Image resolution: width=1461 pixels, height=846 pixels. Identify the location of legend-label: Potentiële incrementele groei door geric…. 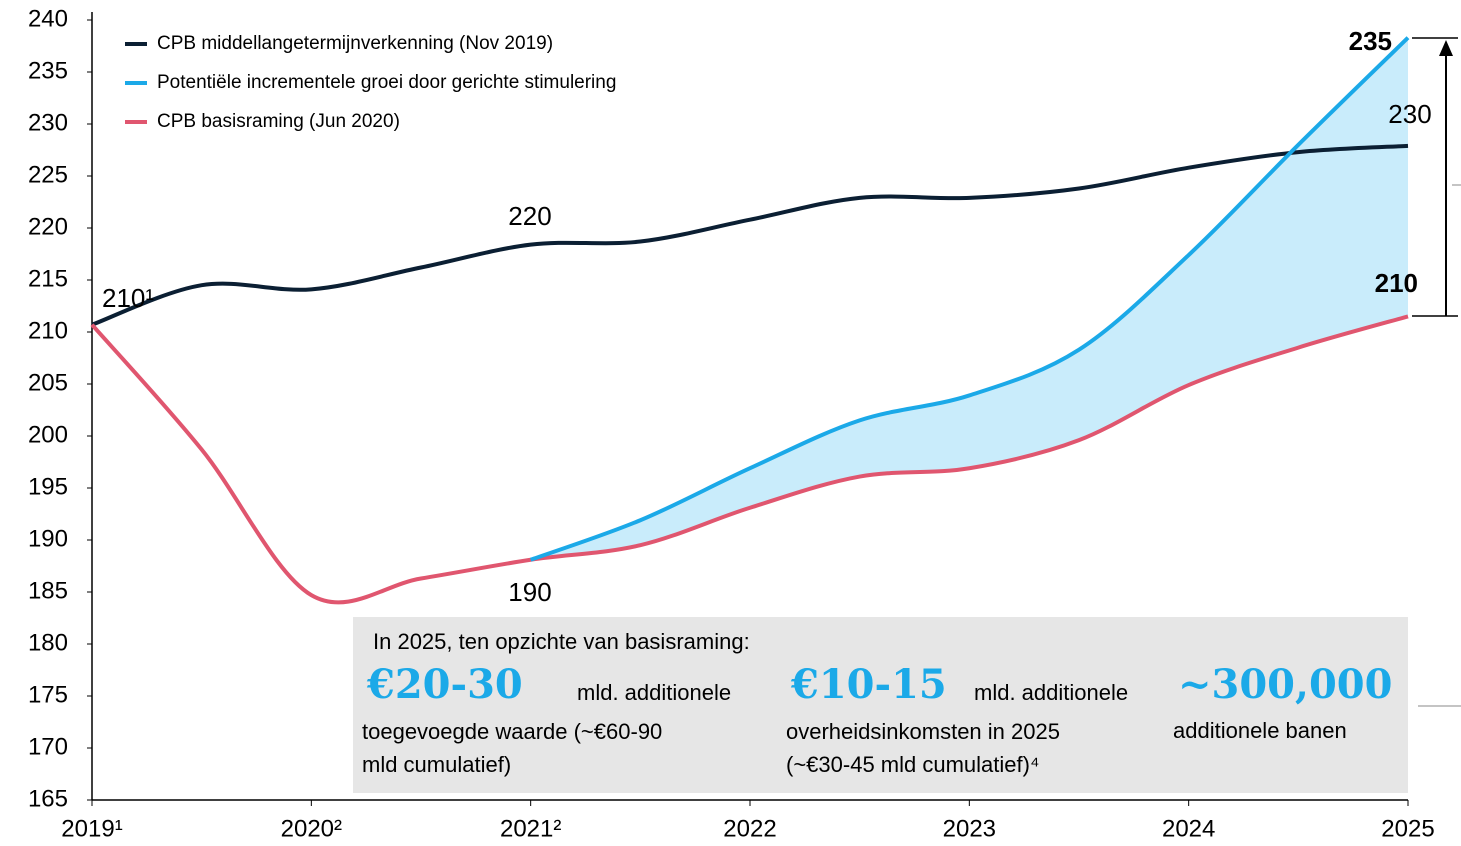
(386, 82).